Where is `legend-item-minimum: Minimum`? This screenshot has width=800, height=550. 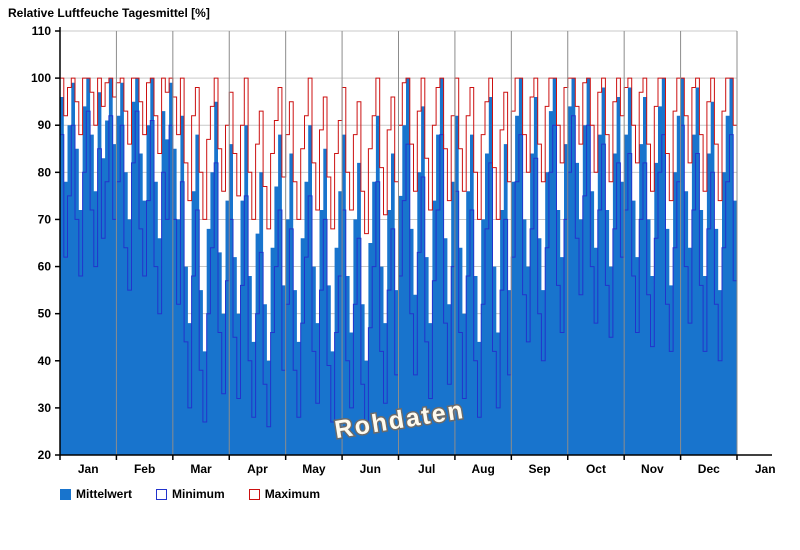 legend-item-minimum: Minimum is located at coordinates (190, 494).